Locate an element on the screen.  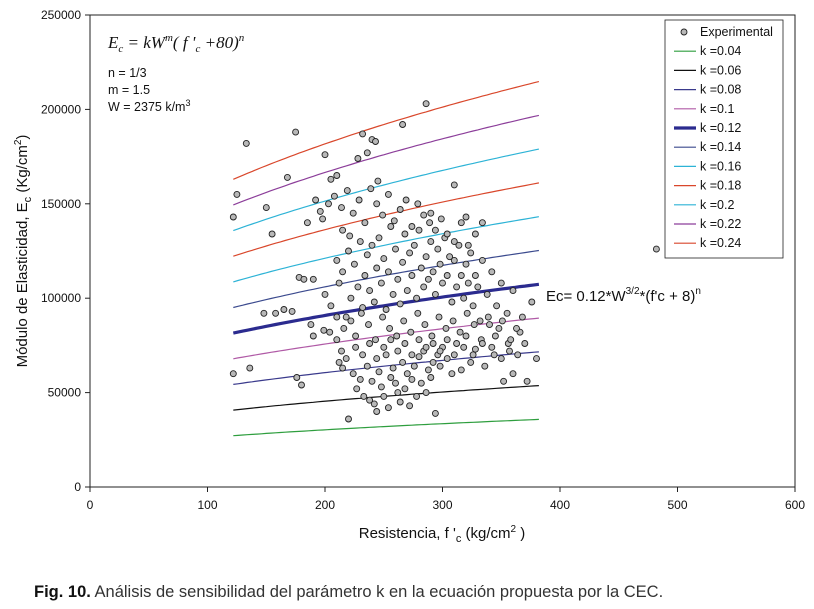
legend-label: k =0.14 is located at coordinates (720, 147).